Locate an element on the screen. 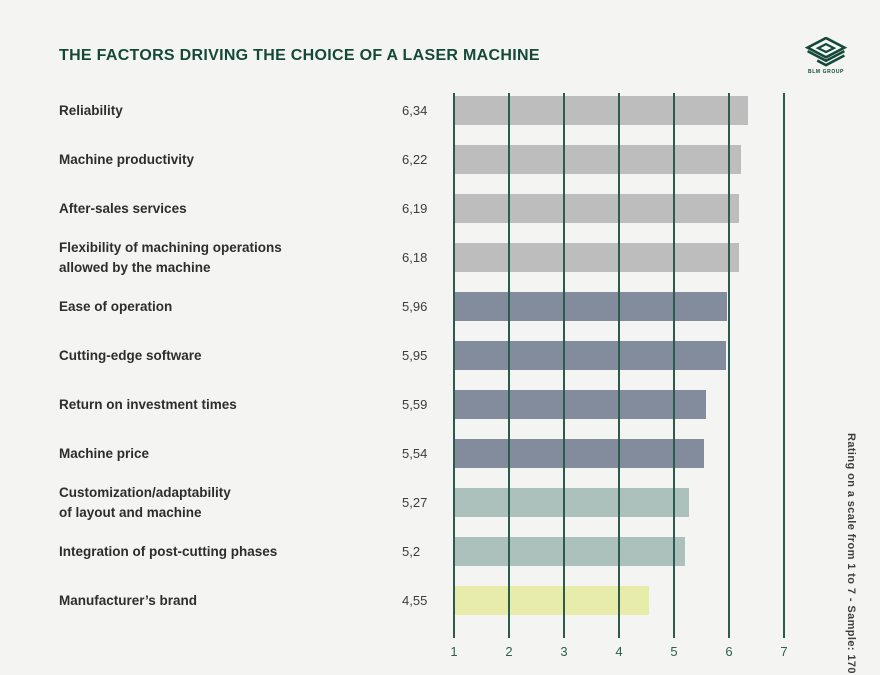 The image size is (880, 675). row-label: Return on investment times is located at coordinates (148, 404).